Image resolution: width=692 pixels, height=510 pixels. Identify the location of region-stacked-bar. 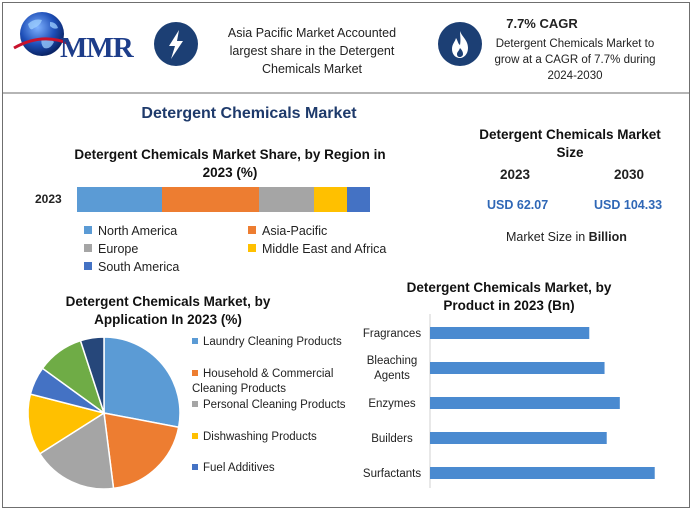
(223, 199).